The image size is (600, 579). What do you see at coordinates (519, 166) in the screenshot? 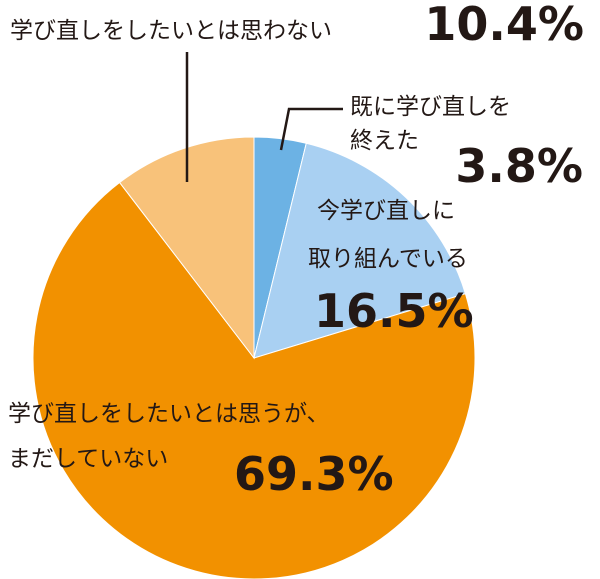
I see `value-already-finished: 3.8%` at bounding box center [519, 166].